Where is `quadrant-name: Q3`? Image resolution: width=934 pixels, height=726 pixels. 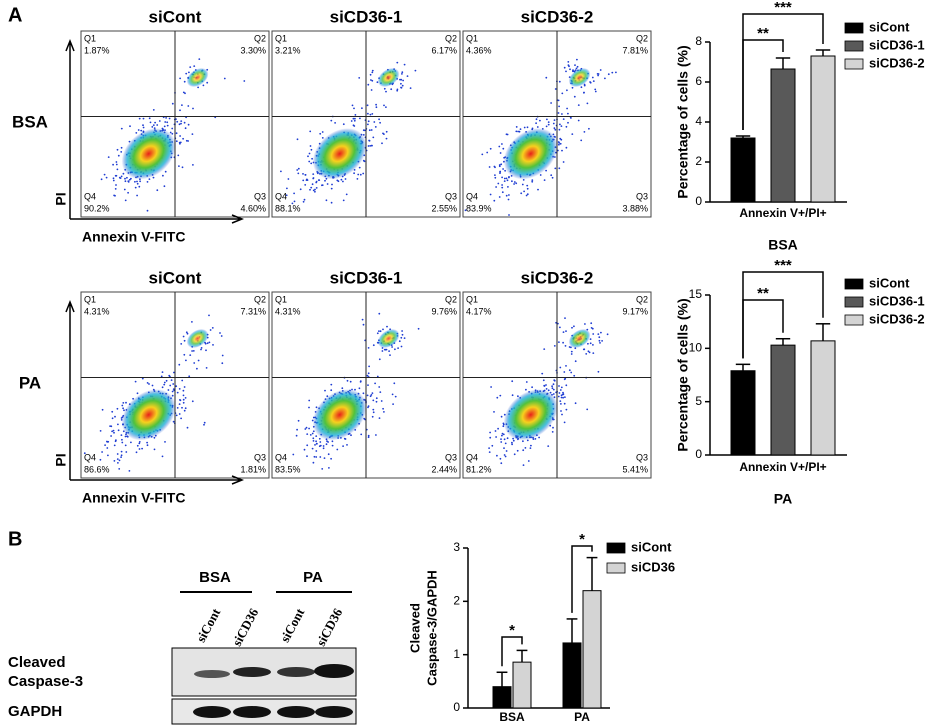
quadrant-name: Q3 is located at coordinates (642, 196).